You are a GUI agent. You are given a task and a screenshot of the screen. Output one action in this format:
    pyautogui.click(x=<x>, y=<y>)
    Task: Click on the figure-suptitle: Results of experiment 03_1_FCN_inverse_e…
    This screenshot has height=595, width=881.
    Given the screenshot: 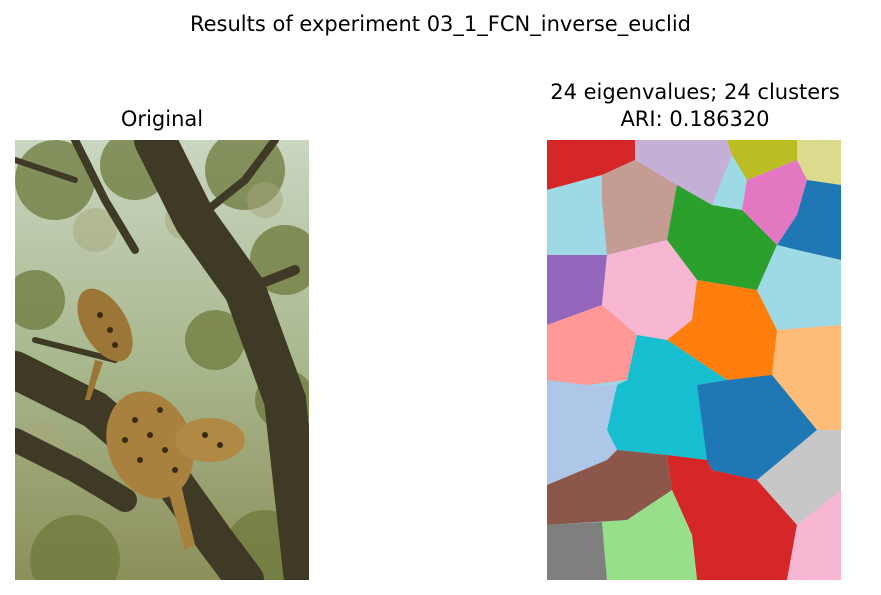 What is the action you would take?
    pyautogui.click(x=440, y=24)
    